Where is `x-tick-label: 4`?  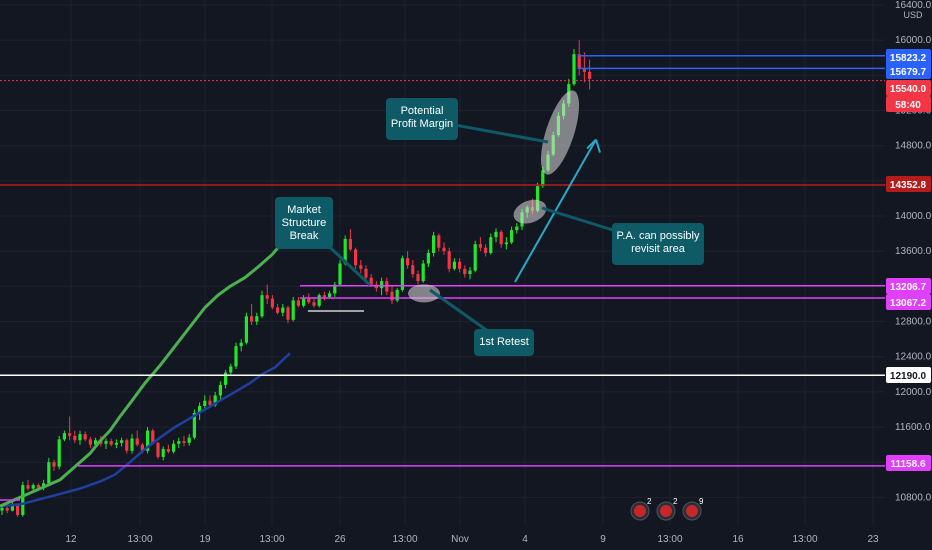 x-tick-label: 4 is located at coordinates (525, 539).